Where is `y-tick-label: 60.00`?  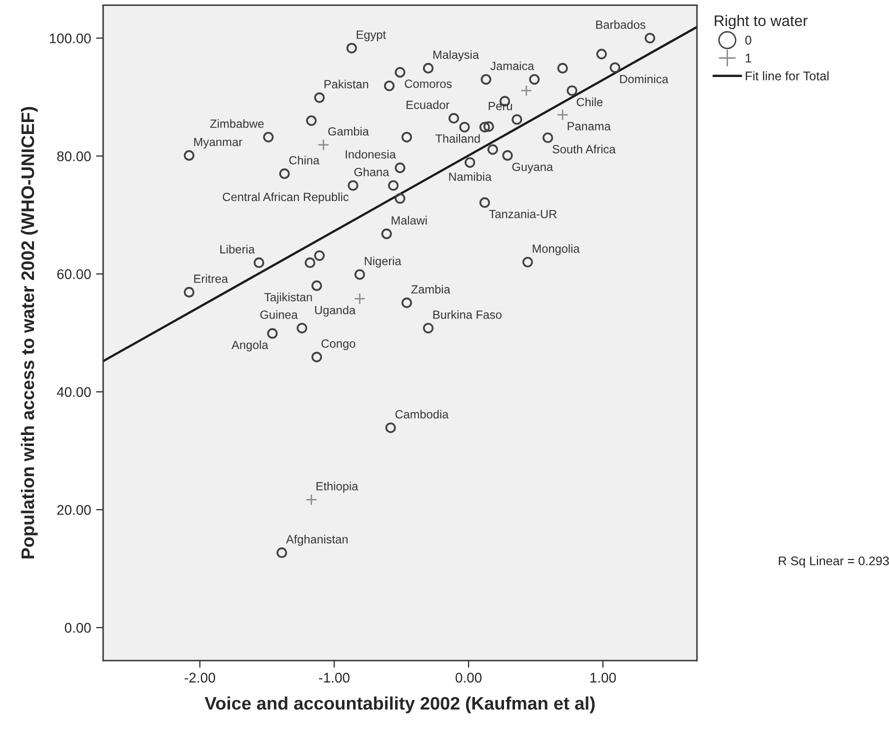
y-tick-label: 60.00 is located at coordinates (74, 274).